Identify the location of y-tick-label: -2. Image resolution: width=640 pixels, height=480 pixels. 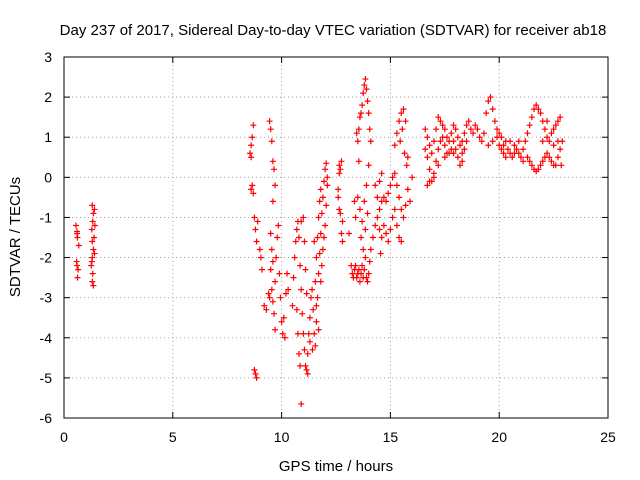
(46, 258).